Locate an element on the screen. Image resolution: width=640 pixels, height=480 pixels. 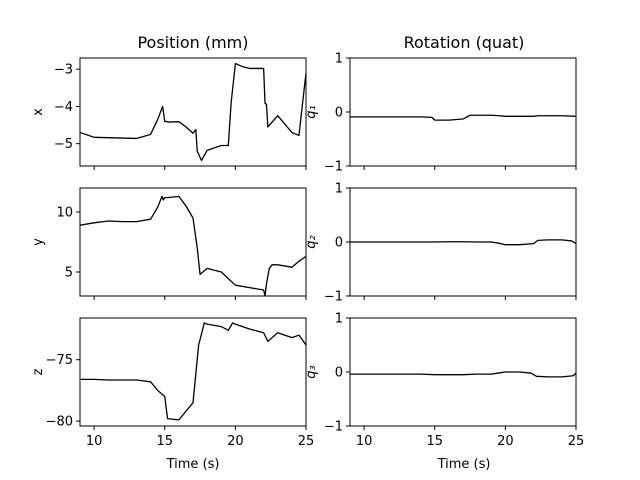
ytick-label-x-2: −3 is located at coordinates (63, 70).